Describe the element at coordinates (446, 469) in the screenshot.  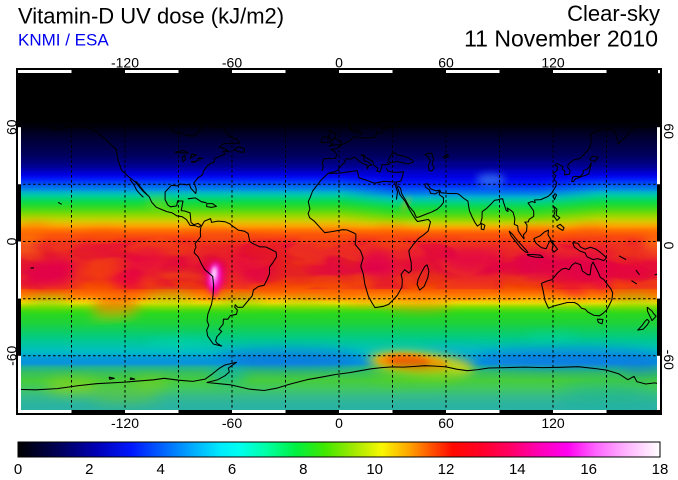
I see `svg-text: 12` at that location.